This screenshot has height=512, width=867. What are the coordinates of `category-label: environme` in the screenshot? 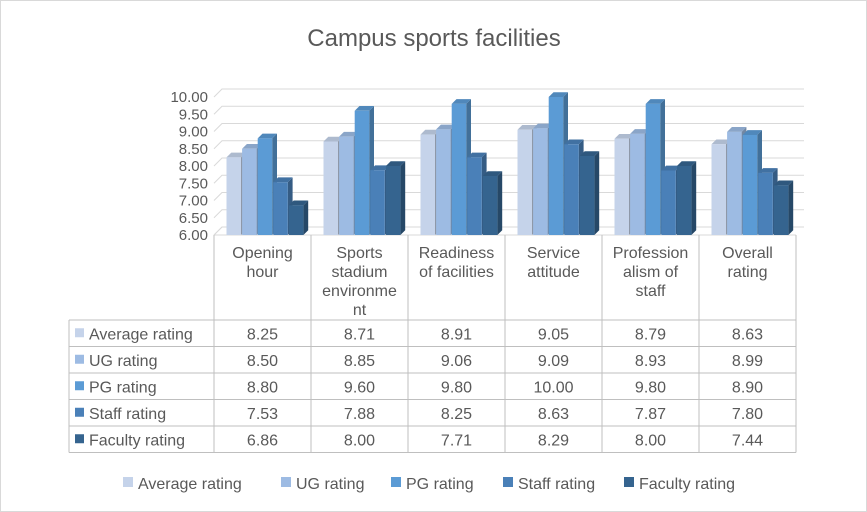 It's located at (359, 291).